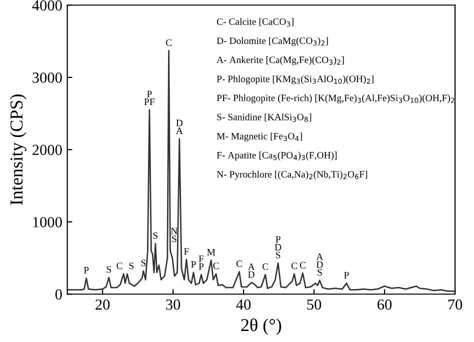 This screenshot has height=342, width=474. Describe the element at coordinates (201, 263) in the screenshot. I see `annotation: F P` at that location.